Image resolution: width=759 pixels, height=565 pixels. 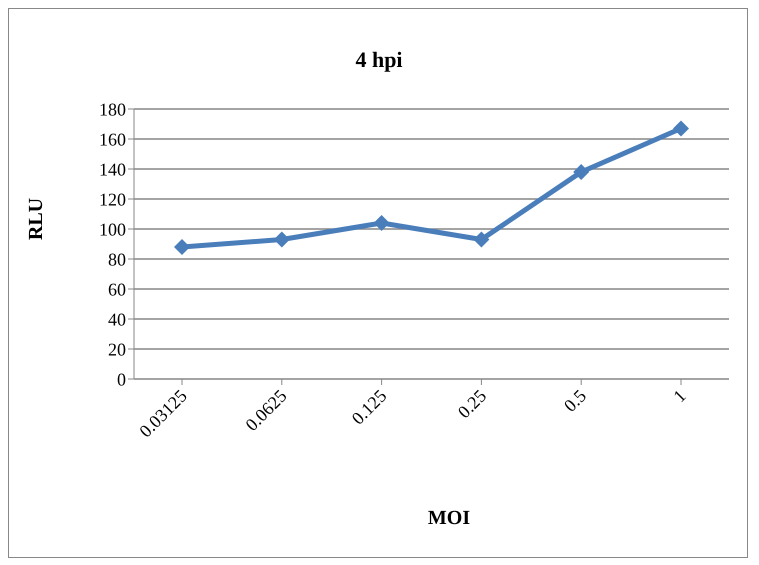 I want to click on y-tick-label: 40, so click(x=117, y=319).